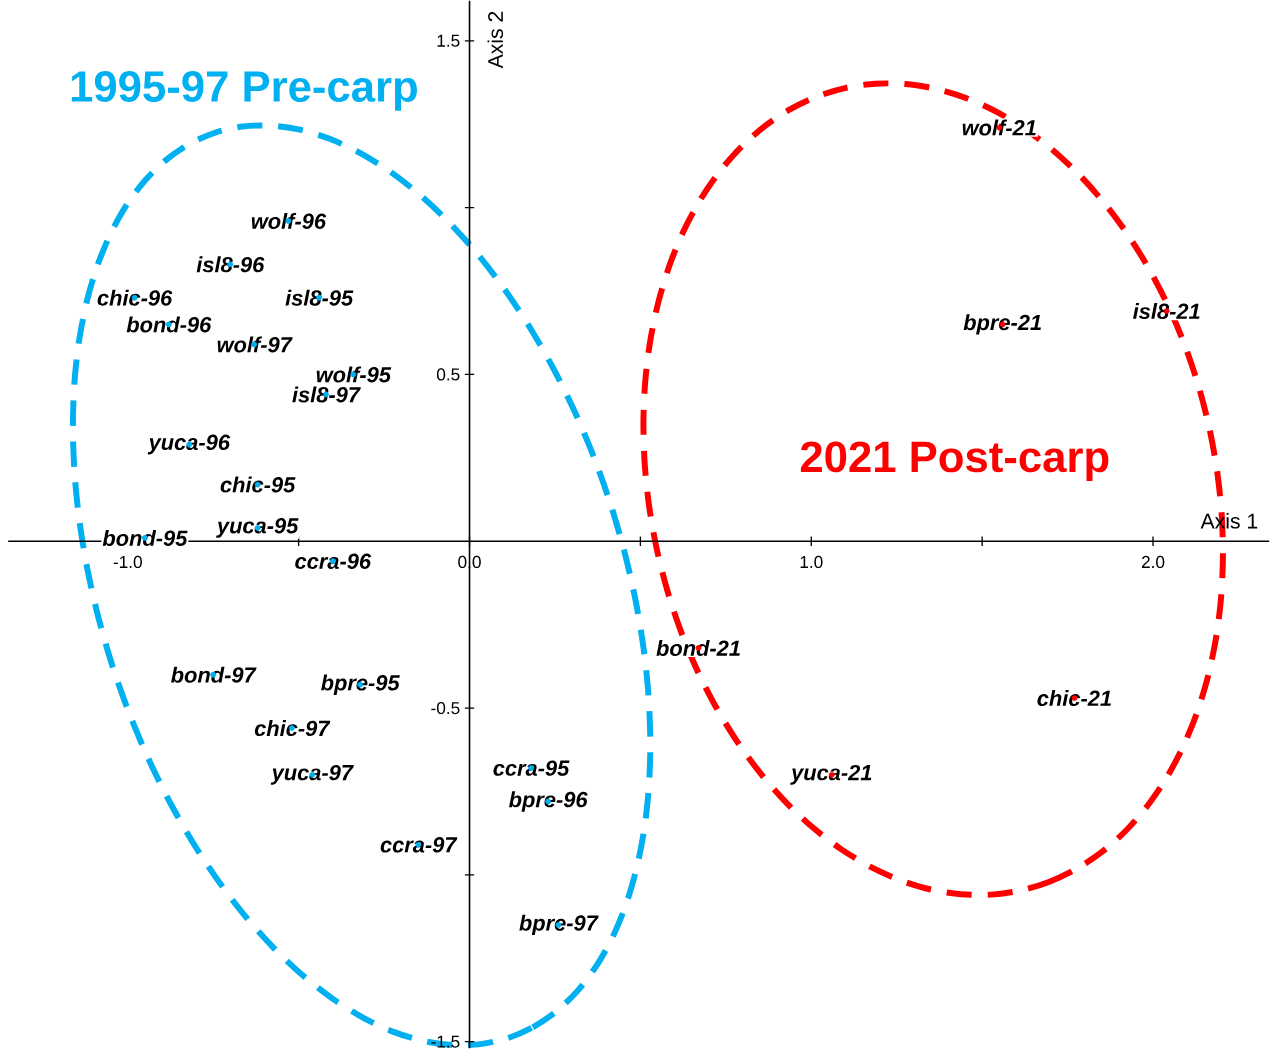 This screenshot has width=1270, height=1052. Describe the element at coordinates (214, 674) in the screenshot. I see `data-label: bond-97` at that location.